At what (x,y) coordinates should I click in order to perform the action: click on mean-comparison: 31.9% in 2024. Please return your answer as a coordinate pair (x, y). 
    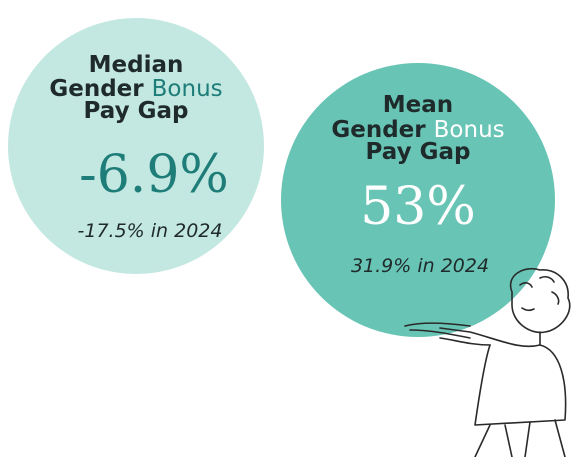
    Looking at the image, I should click on (420, 266).